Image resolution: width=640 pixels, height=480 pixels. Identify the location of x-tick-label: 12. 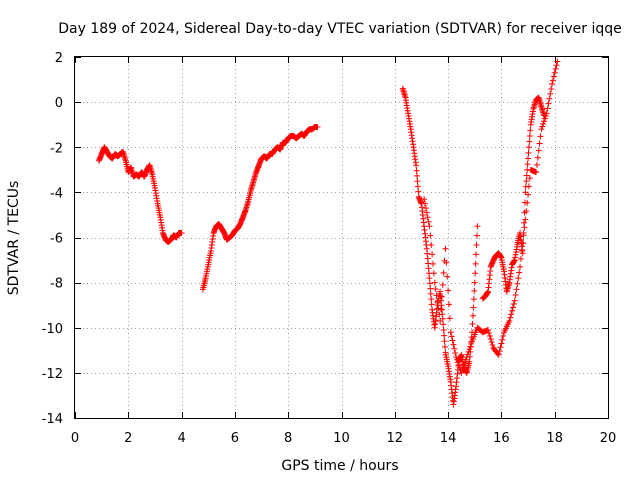
(395, 438).